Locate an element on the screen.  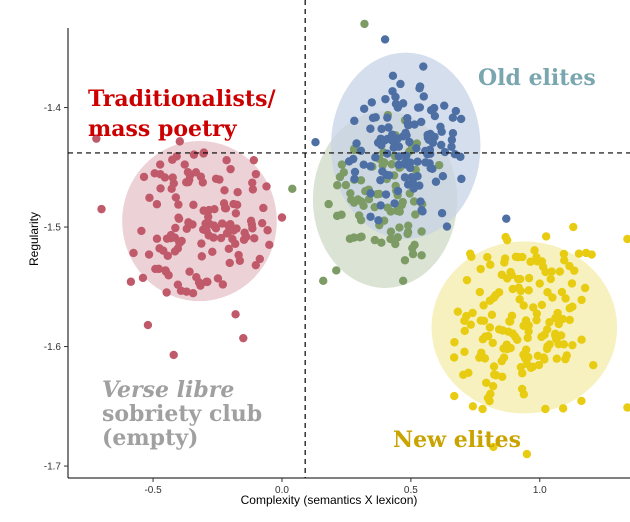
annotation-new-elites: New elites is located at coordinates (457, 440).